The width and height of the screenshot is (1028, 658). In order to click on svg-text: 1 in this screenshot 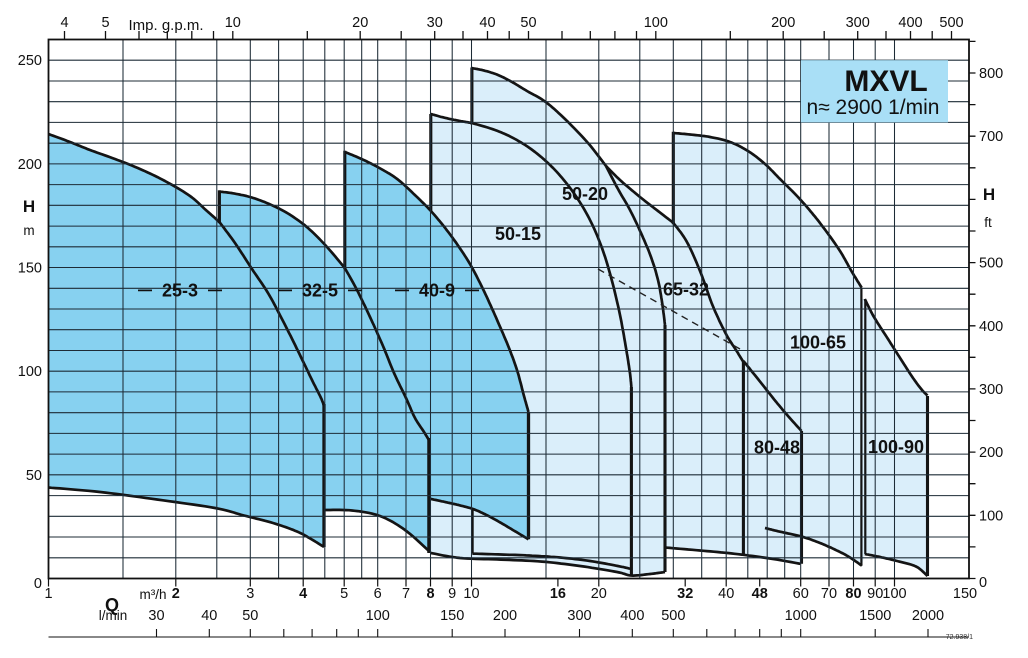, I will do `click(48, 594)`.